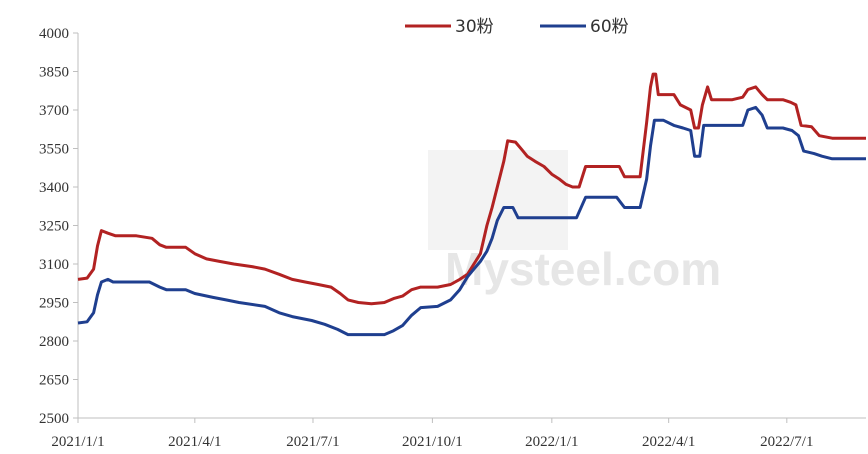 This screenshot has height=454, width=868. I want to click on y-tick-label: 3100, so click(54, 265).